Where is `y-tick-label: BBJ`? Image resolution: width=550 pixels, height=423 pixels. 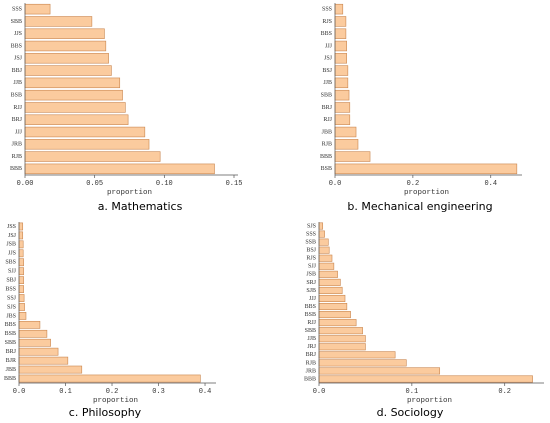
y-tick-label: BBJ is located at coordinates (17, 71).